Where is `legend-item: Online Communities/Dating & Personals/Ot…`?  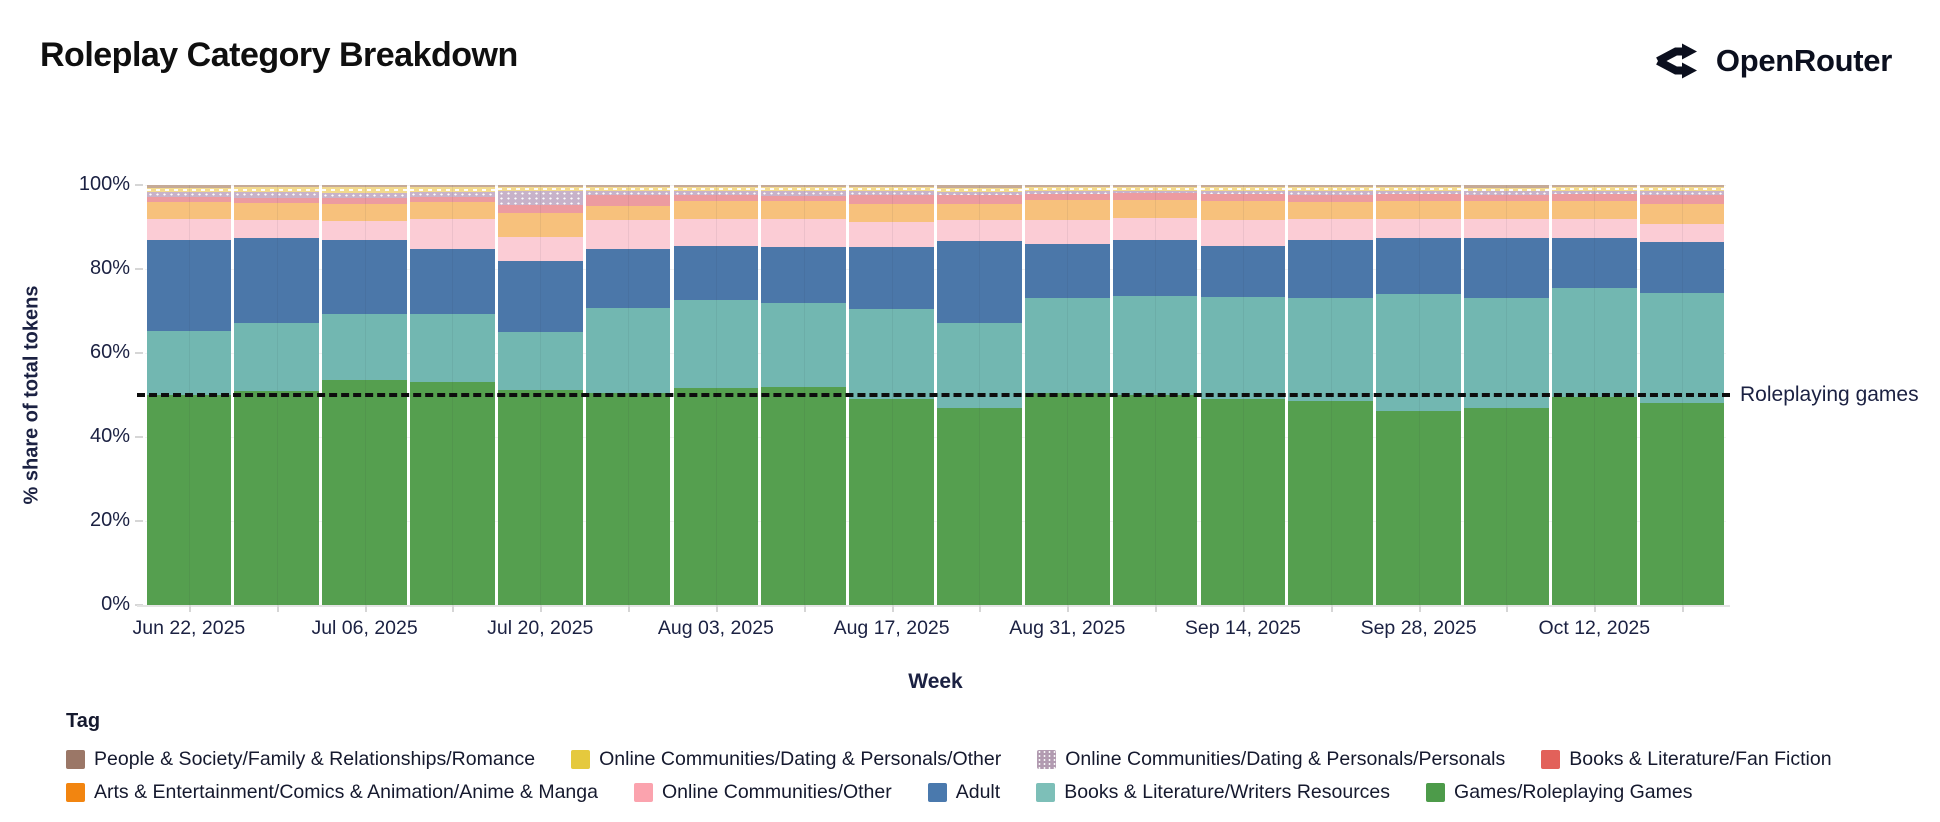 legend-item: Online Communities/Dating & Personals/Ot… is located at coordinates (786, 759).